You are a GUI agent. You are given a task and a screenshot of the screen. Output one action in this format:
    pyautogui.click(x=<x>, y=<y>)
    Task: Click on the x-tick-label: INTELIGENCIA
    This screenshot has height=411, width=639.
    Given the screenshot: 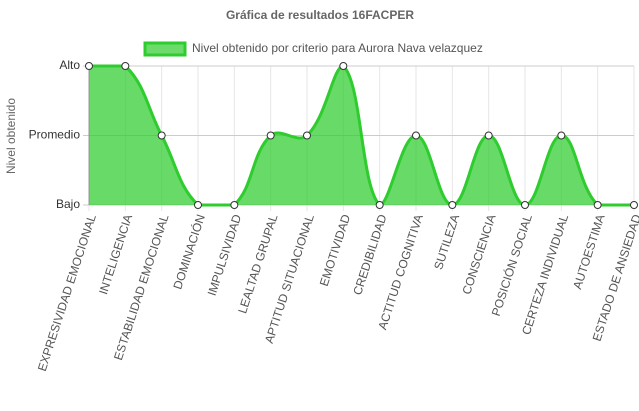 What is the action you would take?
    pyautogui.click(x=115, y=255)
    